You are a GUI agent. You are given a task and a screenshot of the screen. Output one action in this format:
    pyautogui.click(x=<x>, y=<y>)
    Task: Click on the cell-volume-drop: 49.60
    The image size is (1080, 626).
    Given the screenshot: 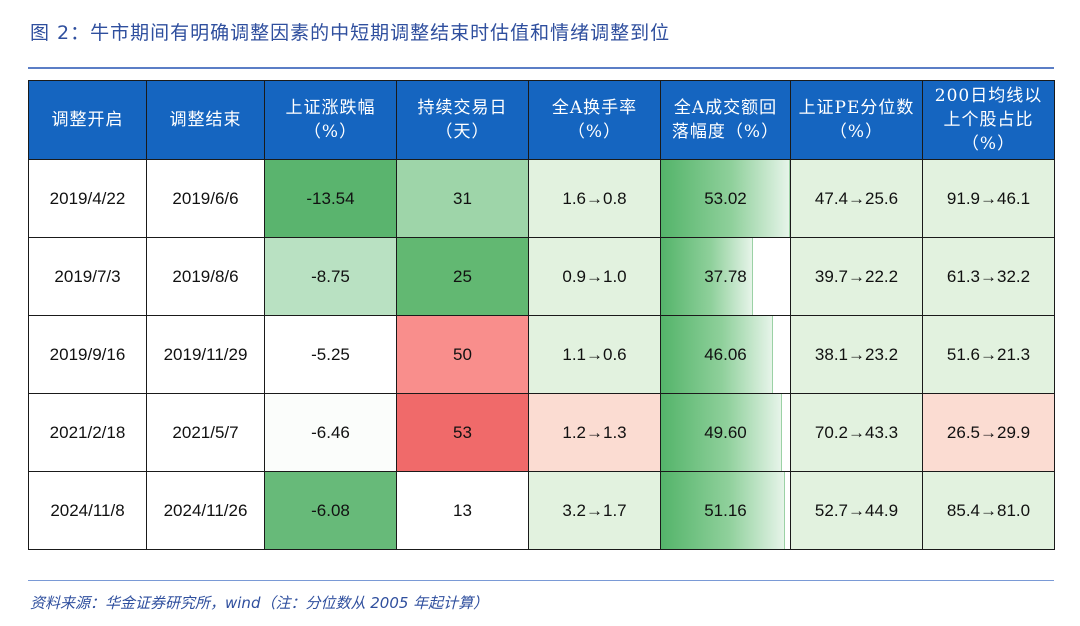 What is the action you would take?
    pyautogui.click(x=725, y=432)
    